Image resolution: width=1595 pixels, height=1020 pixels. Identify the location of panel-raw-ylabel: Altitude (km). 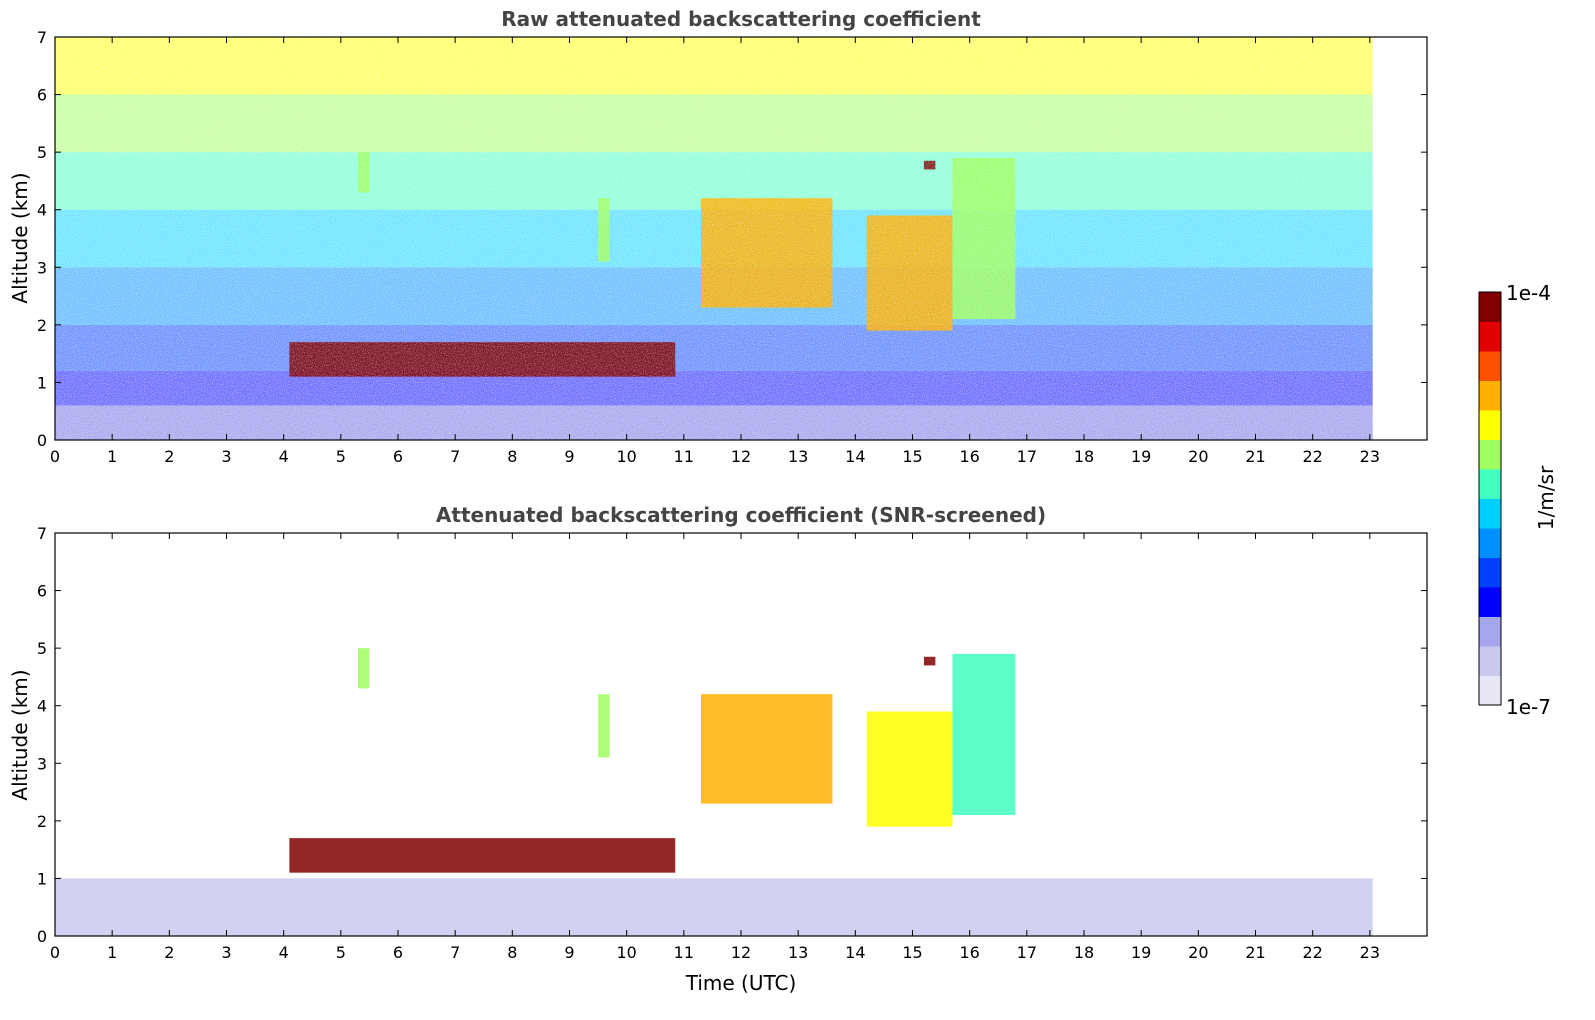
(20, 237).